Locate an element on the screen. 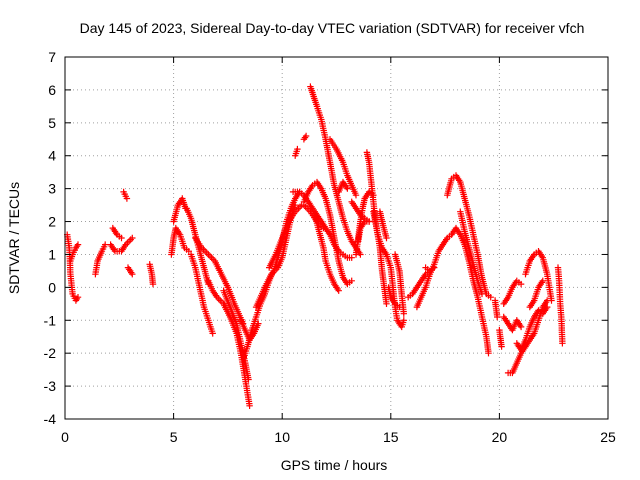  x-tick-label: 0 is located at coordinates (65, 437).